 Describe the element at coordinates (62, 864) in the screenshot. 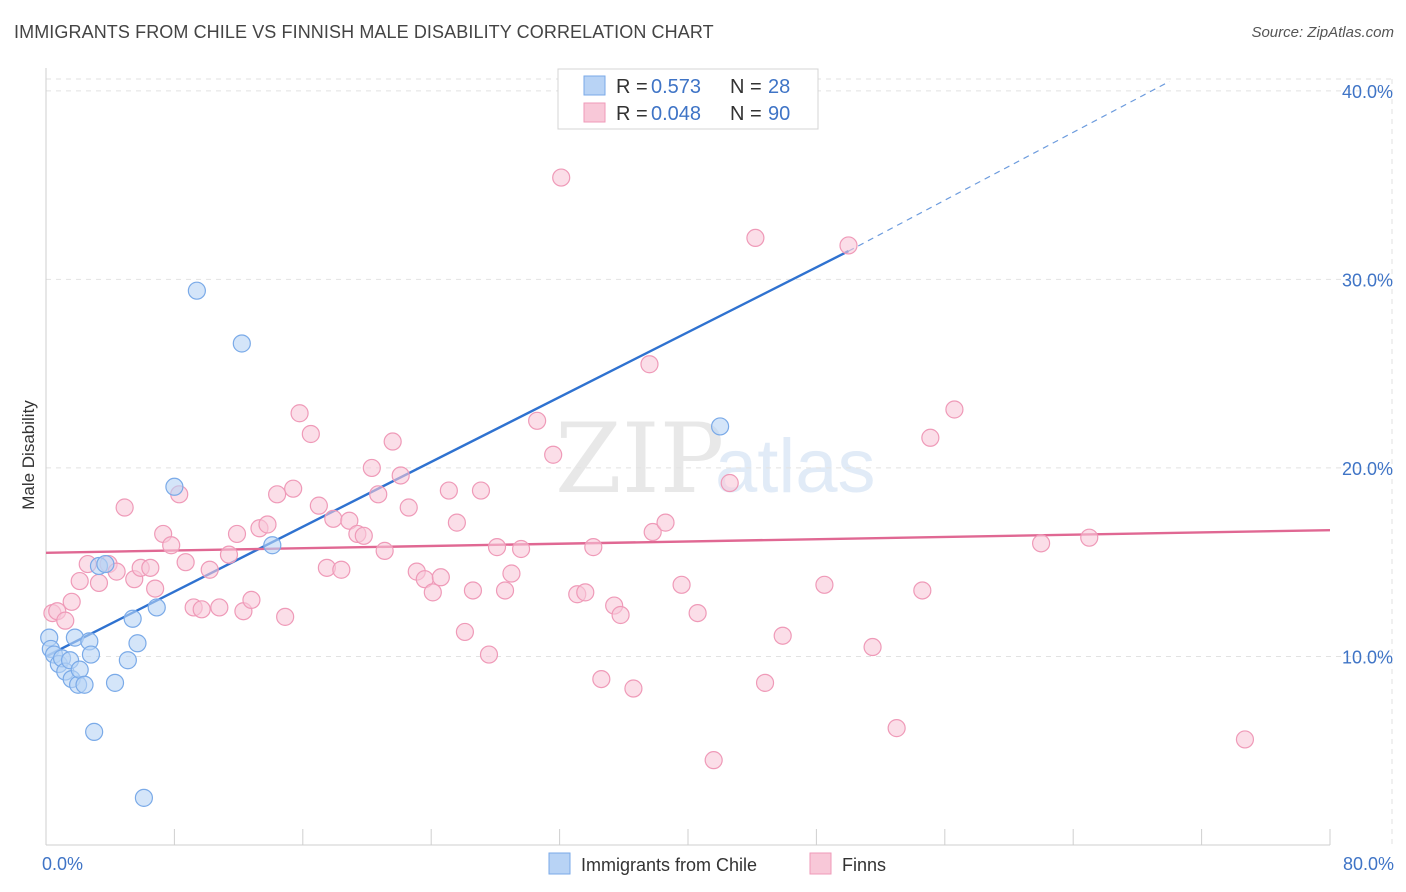

I see `x-tick-label: 0.0%` at that location.